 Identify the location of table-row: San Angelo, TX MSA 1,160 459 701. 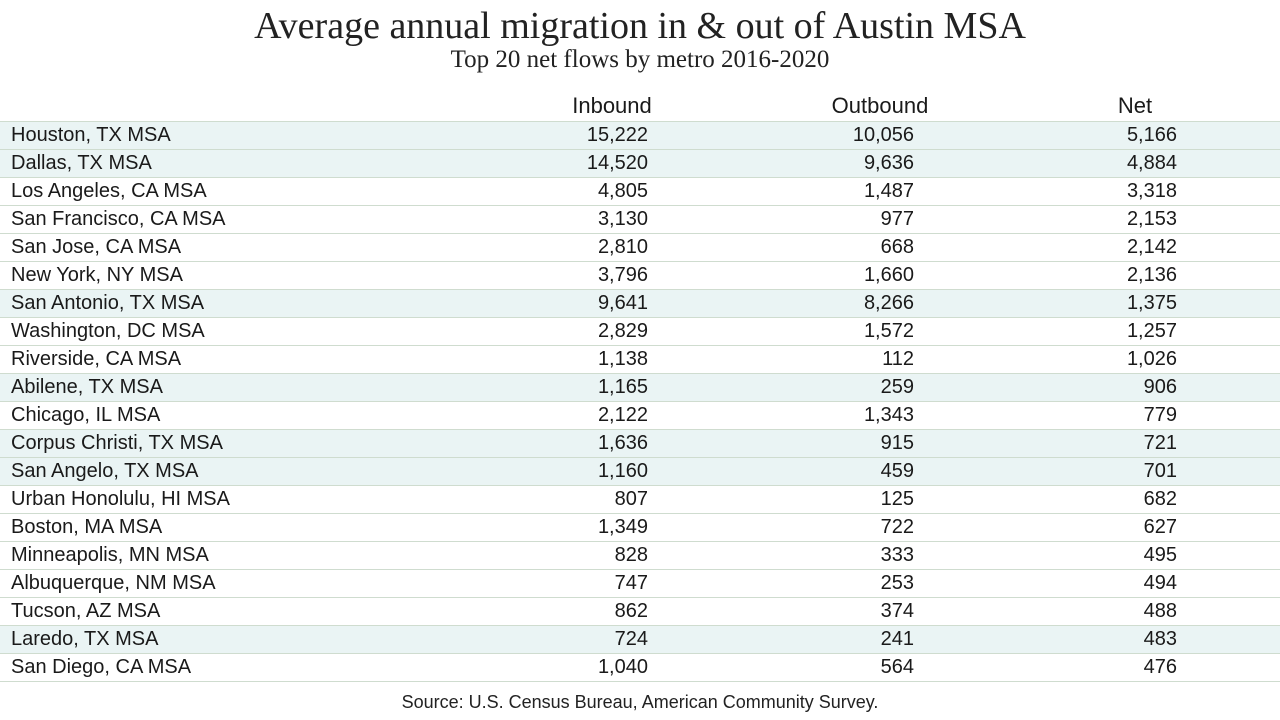
(640, 472).